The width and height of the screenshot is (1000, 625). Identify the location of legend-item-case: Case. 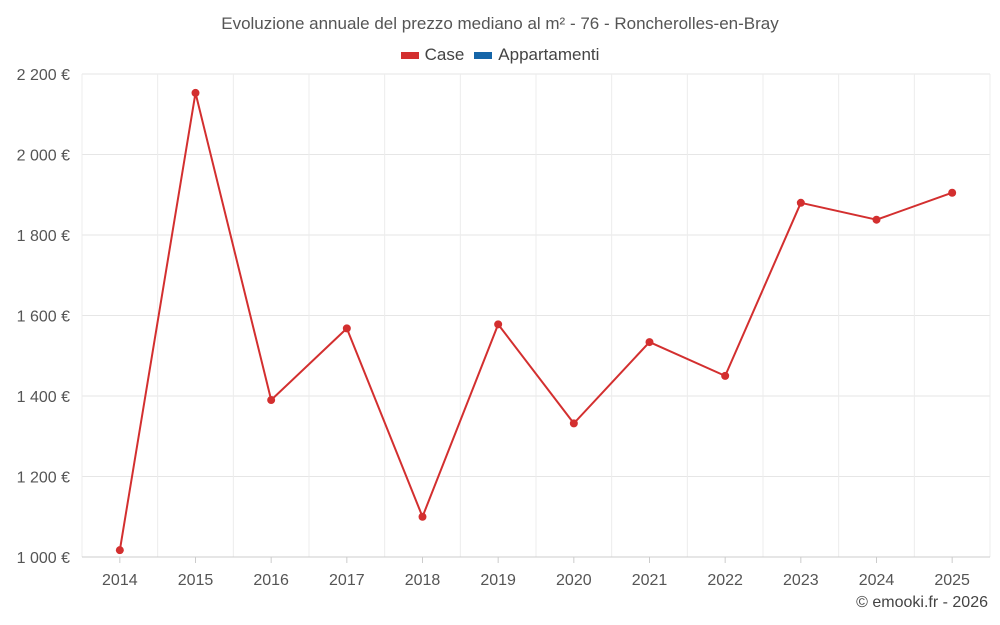
(432, 55).